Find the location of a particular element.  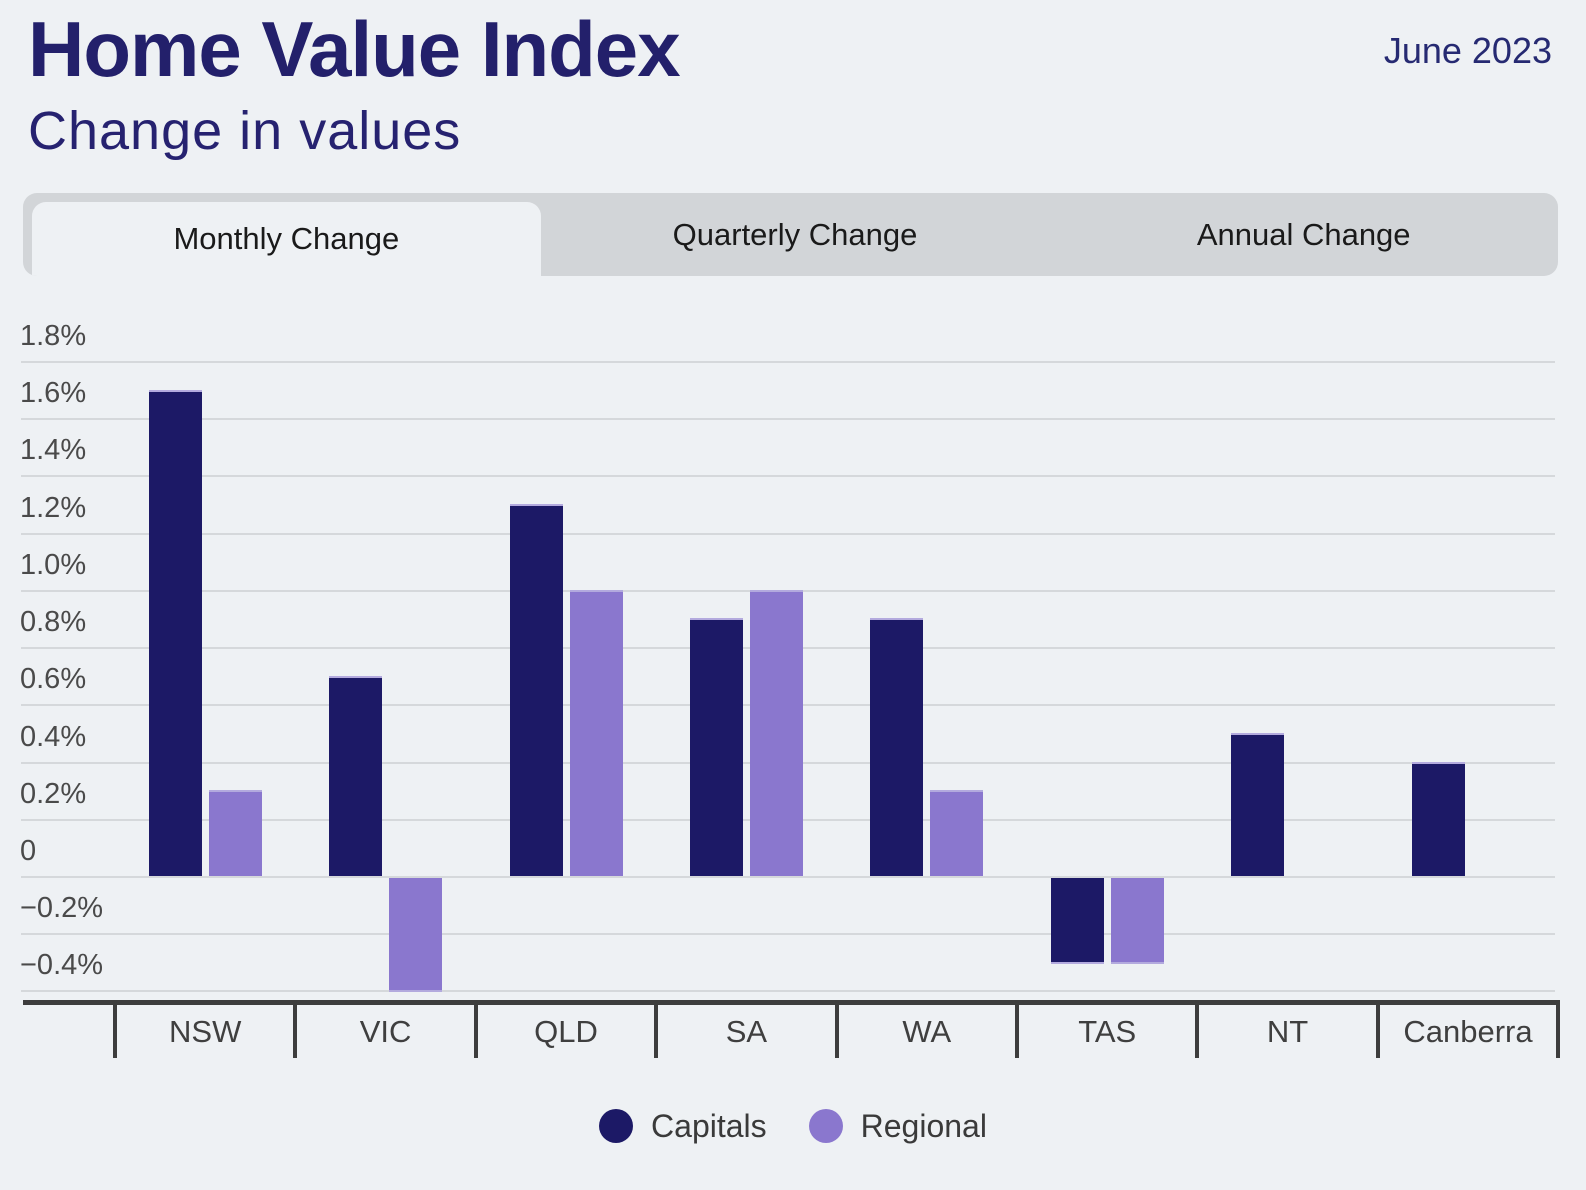

y-axis-label: 1.2% is located at coordinates (53, 507).